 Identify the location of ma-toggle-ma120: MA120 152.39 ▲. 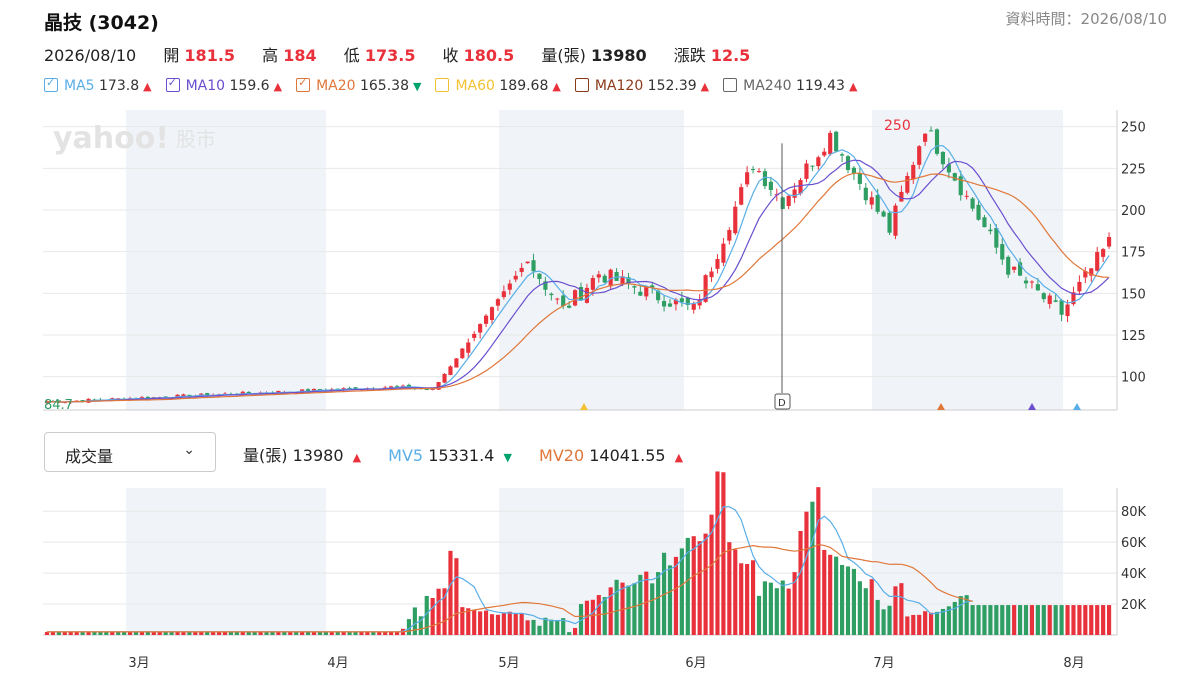
(641, 86).